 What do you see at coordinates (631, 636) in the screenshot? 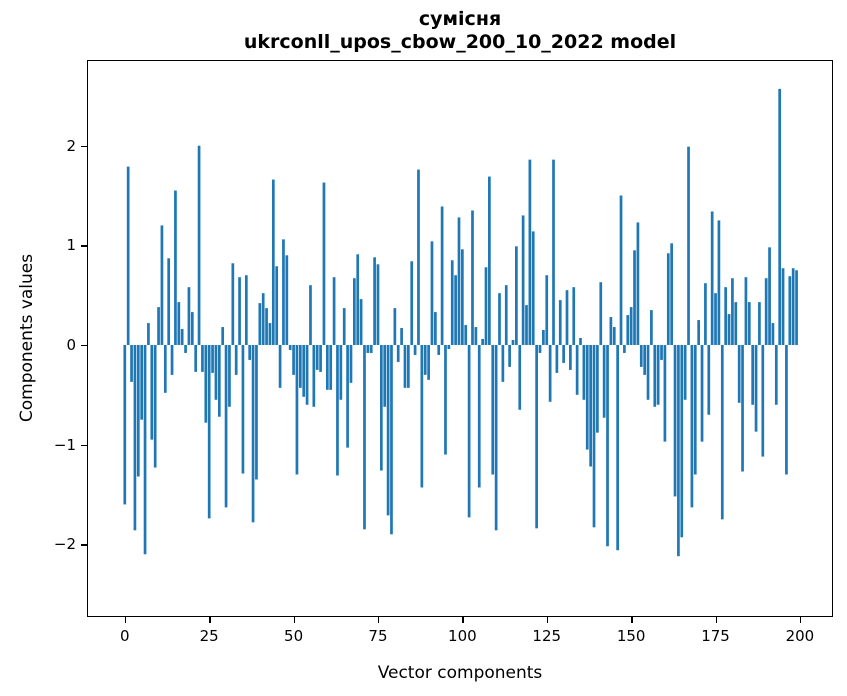
I see `x-tick-label: 150` at bounding box center [631, 636].